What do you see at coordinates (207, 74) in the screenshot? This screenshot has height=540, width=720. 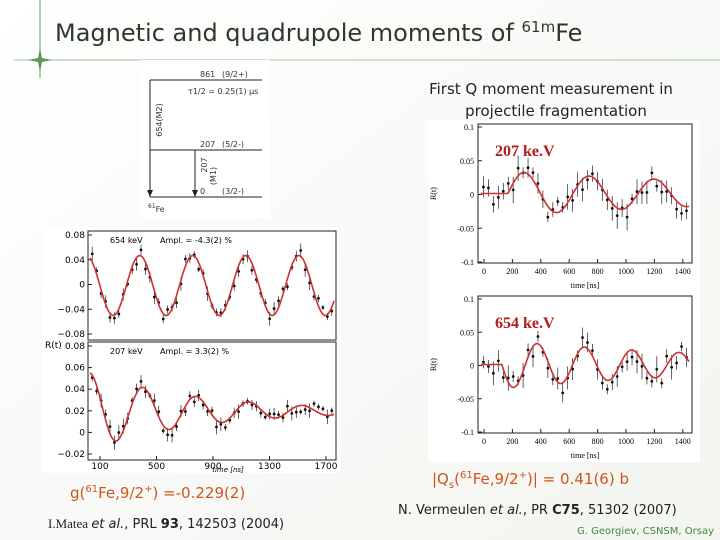 I see `level-energy: 861` at bounding box center [207, 74].